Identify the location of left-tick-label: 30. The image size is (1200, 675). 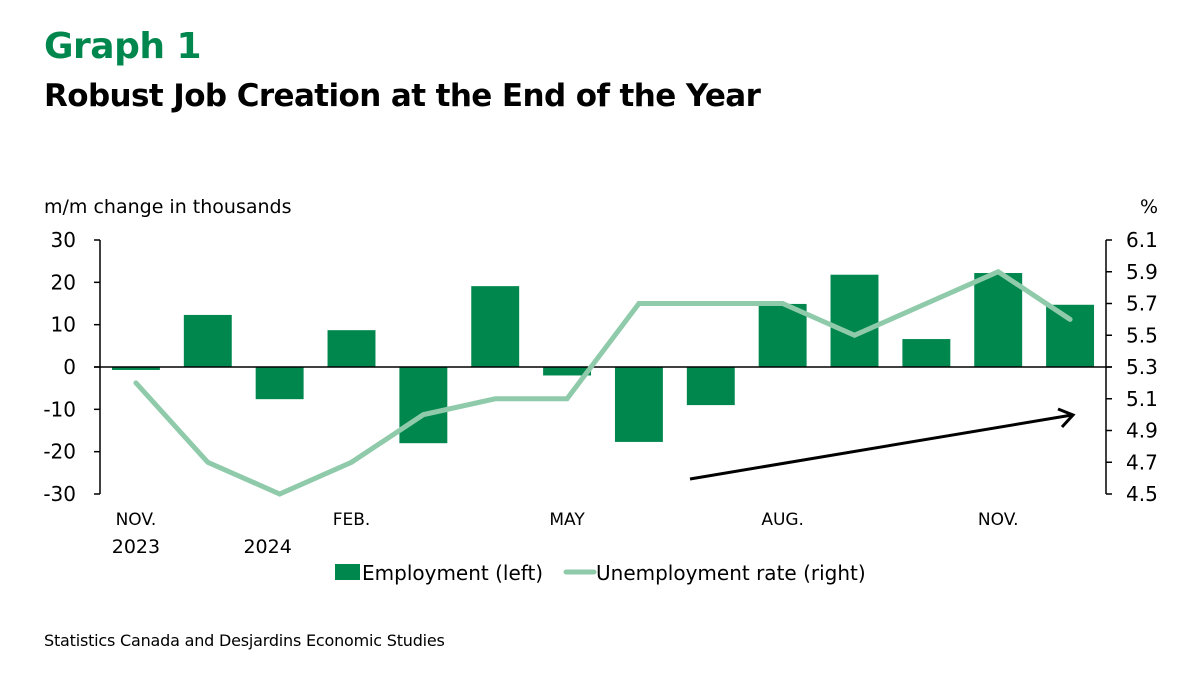
(63, 240).